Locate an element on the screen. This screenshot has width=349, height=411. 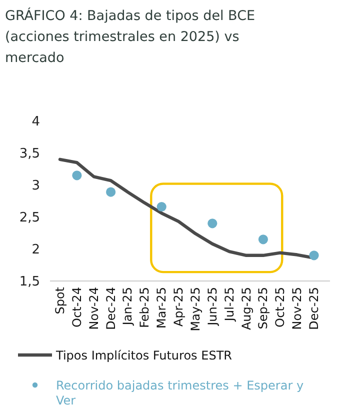
y-tick-label: 2,5 is located at coordinates (29, 218).